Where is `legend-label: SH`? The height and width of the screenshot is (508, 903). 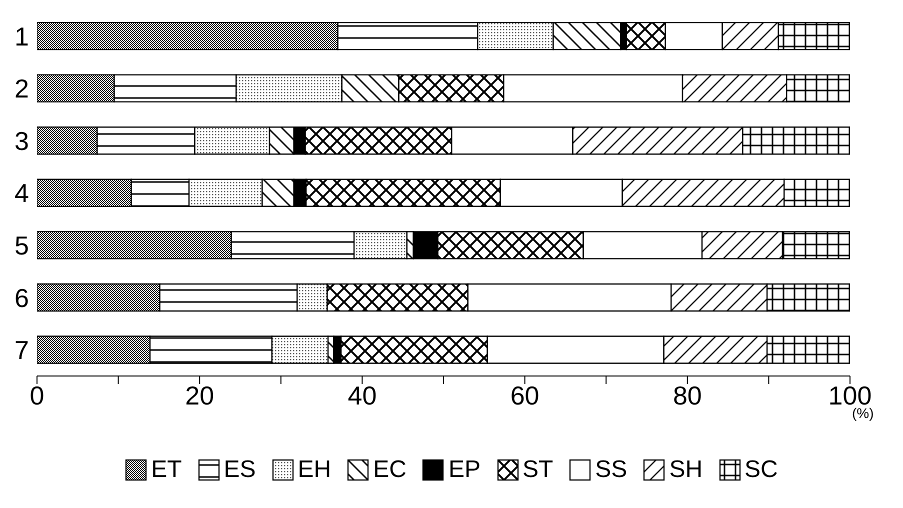
legend-label: SH is located at coordinates (686, 470).